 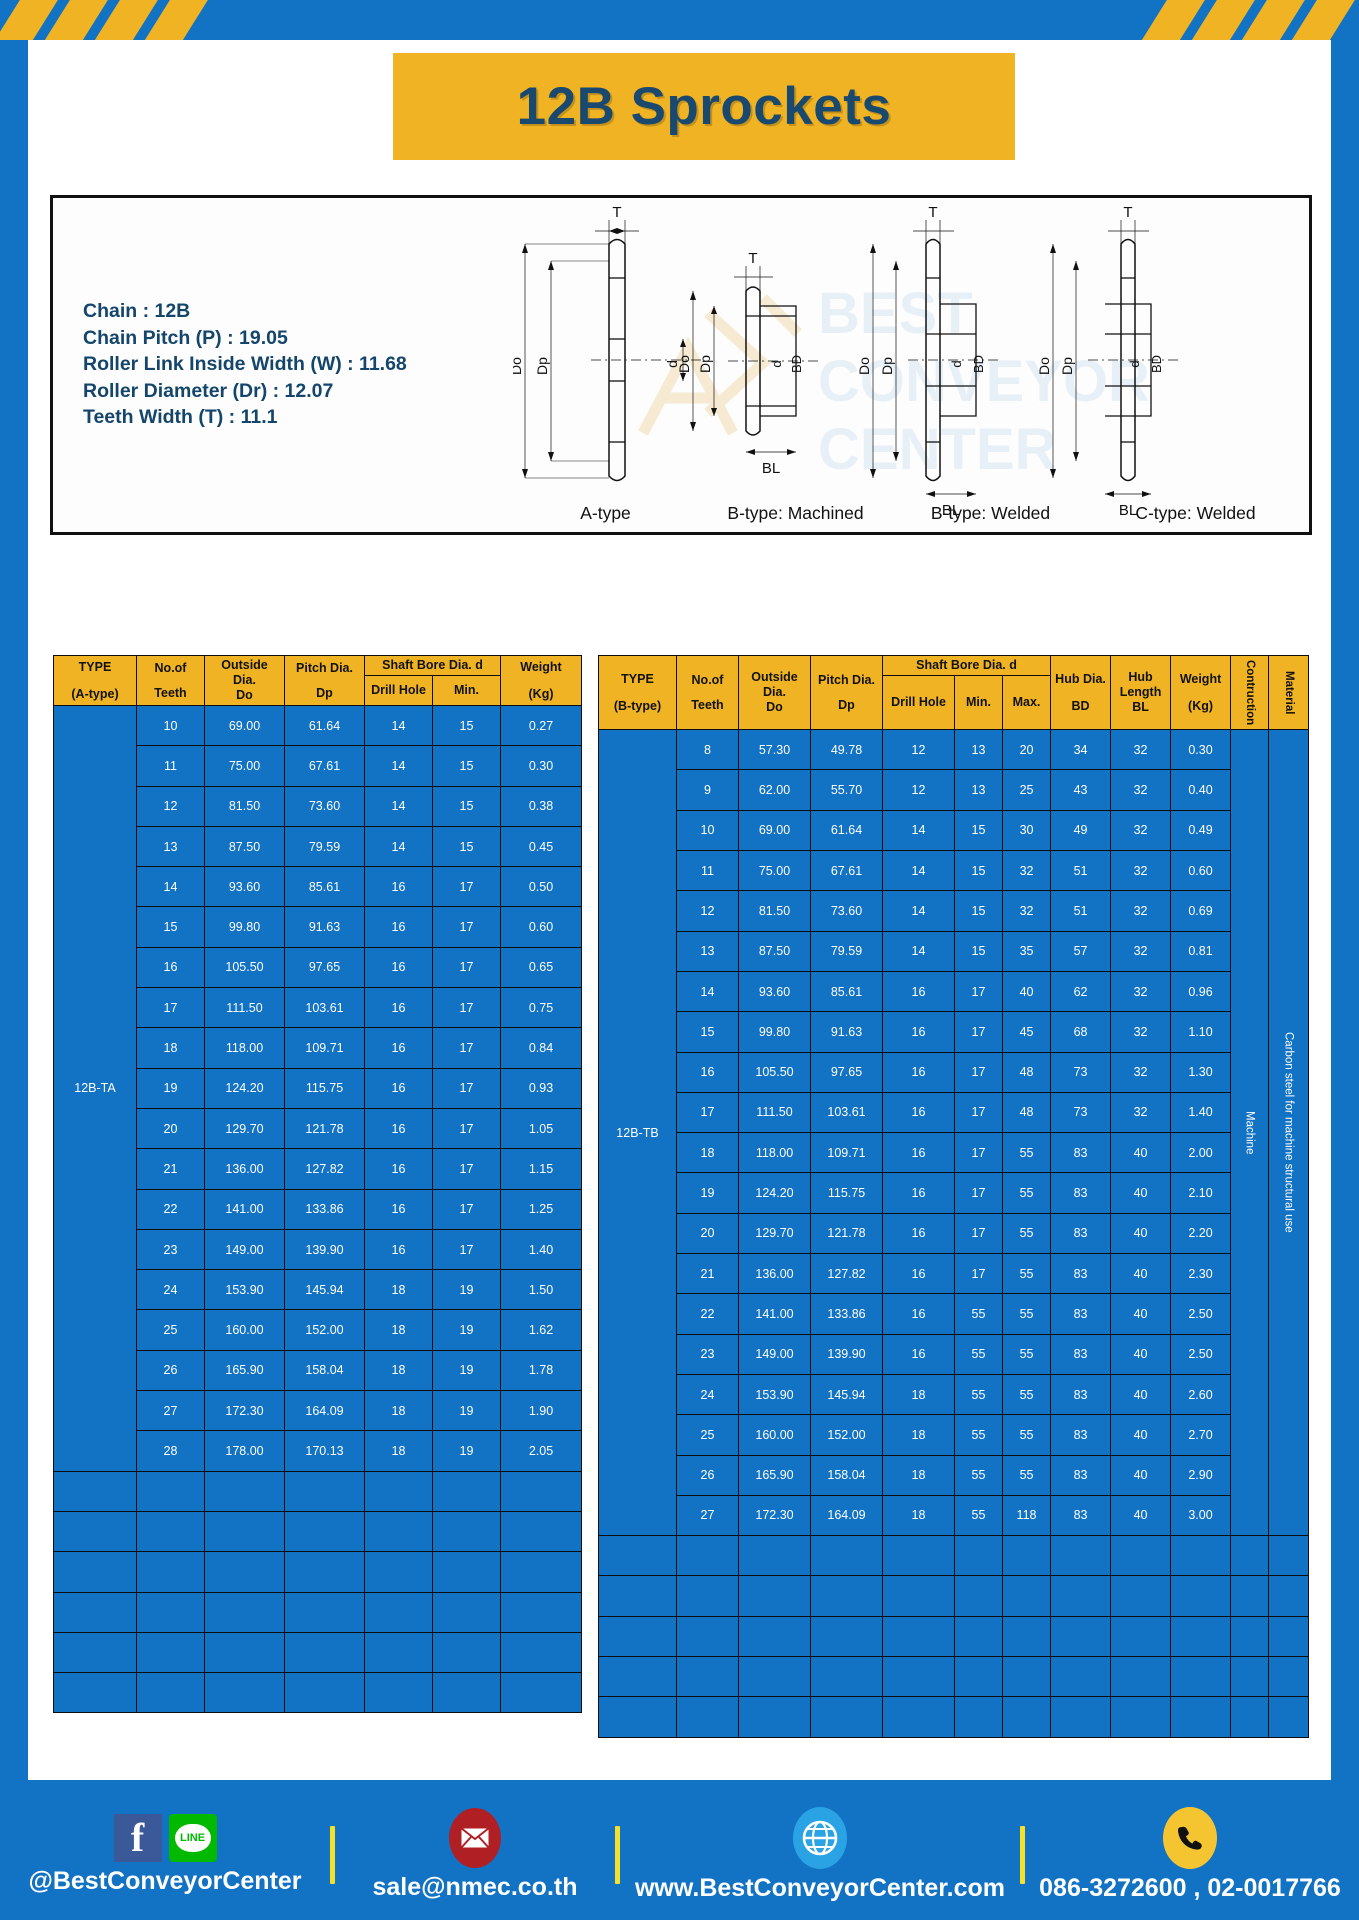 I want to click on cell-value: 1.10, so click(x=1201, y=1032).